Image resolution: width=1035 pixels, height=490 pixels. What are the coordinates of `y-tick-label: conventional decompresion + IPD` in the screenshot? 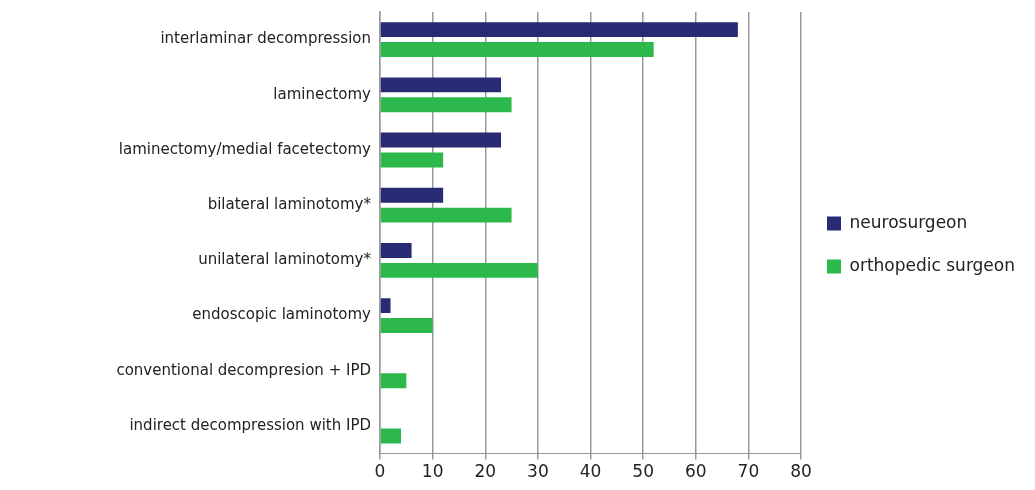 It's located at (243, 369).